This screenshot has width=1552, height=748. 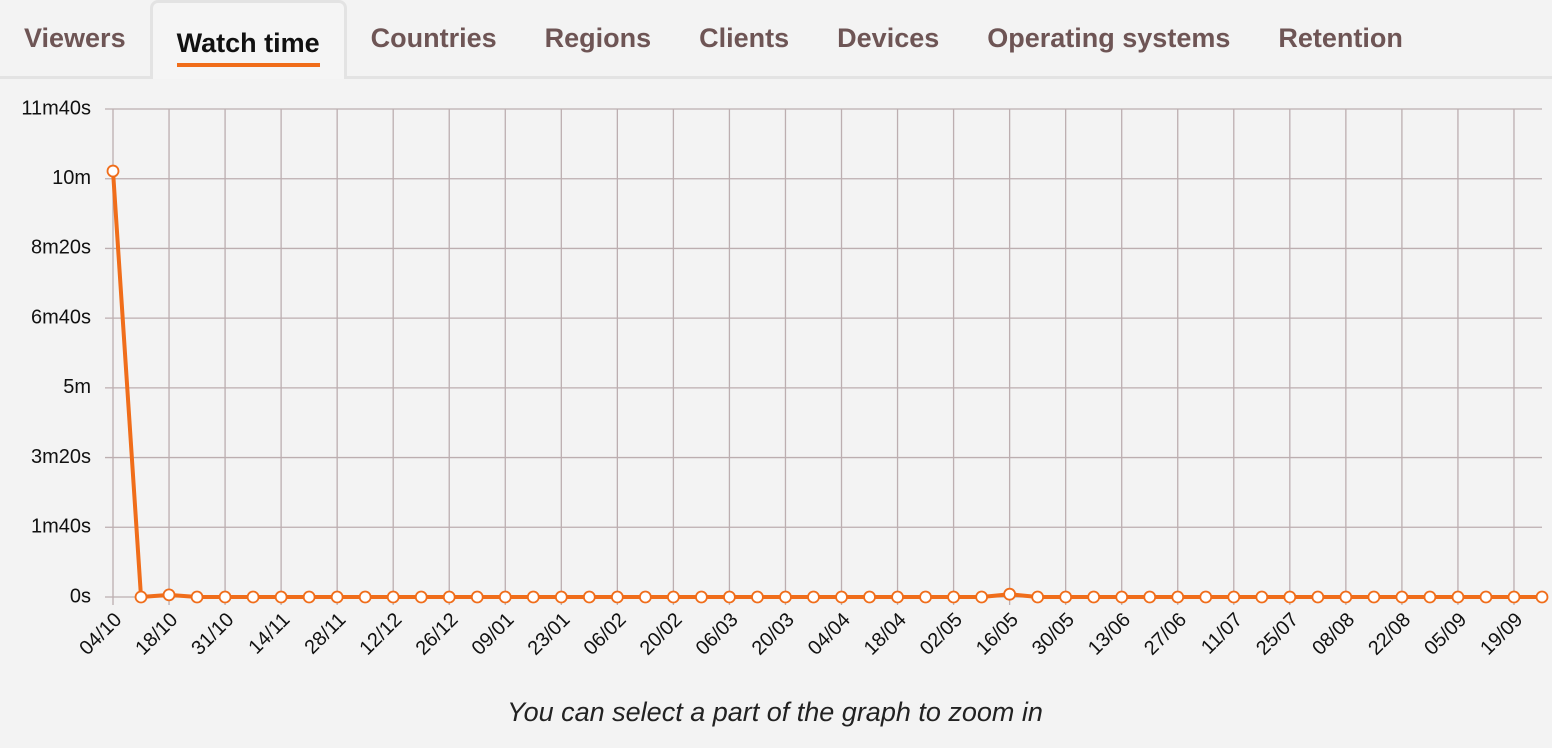 What do you see at coordinates (661, 634) in the screenshot?
I see `x-tick-label: 20/02` at bounding box center [661, 634].